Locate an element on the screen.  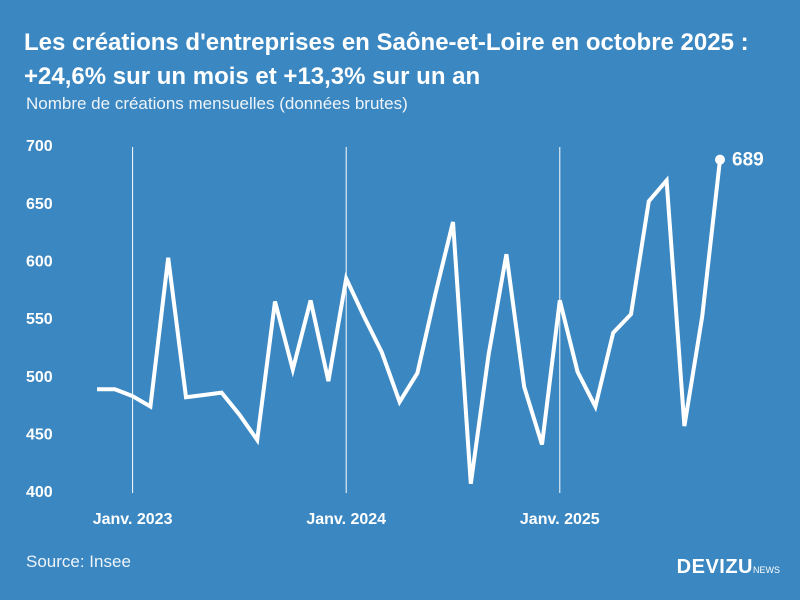
x-tick-label: Janv. 2025 is located at coordinates (560, 519).